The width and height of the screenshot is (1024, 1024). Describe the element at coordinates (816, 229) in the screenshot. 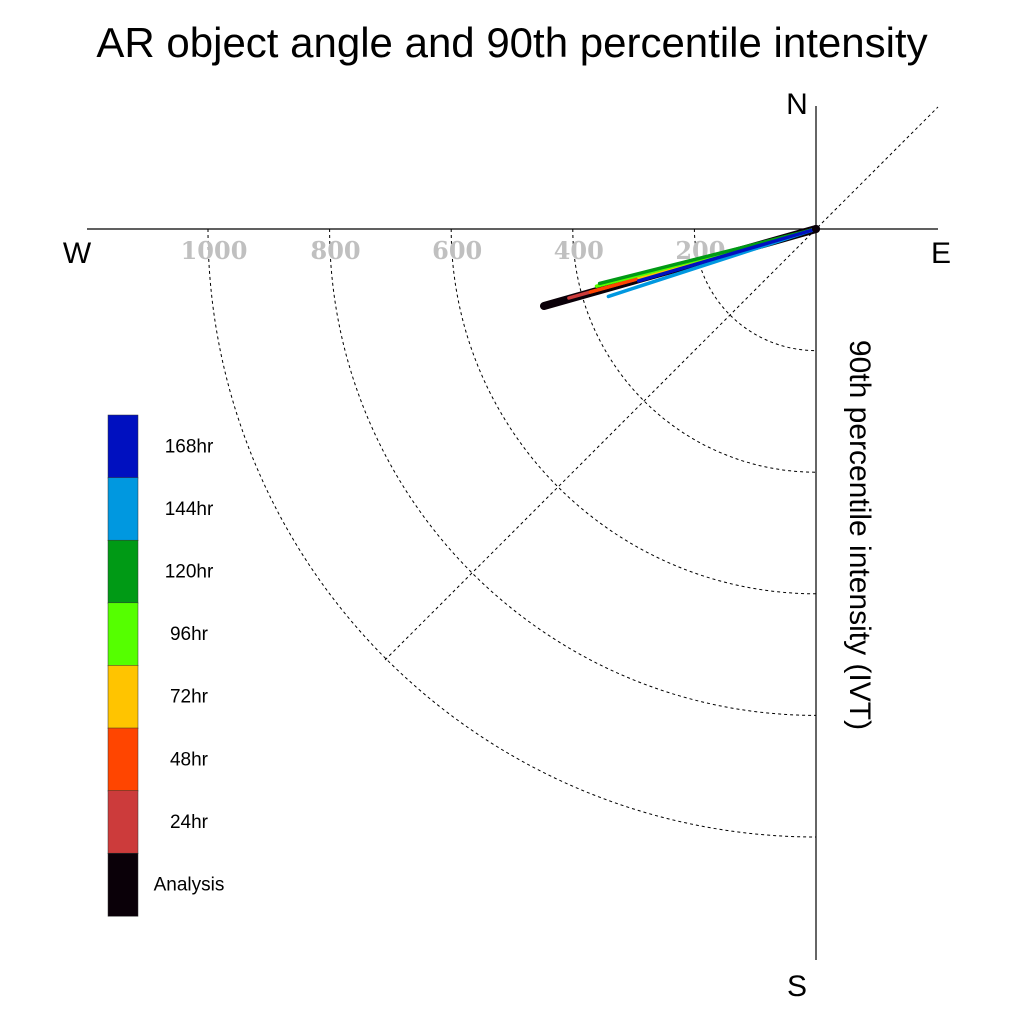

I see `origin-point` at that location.